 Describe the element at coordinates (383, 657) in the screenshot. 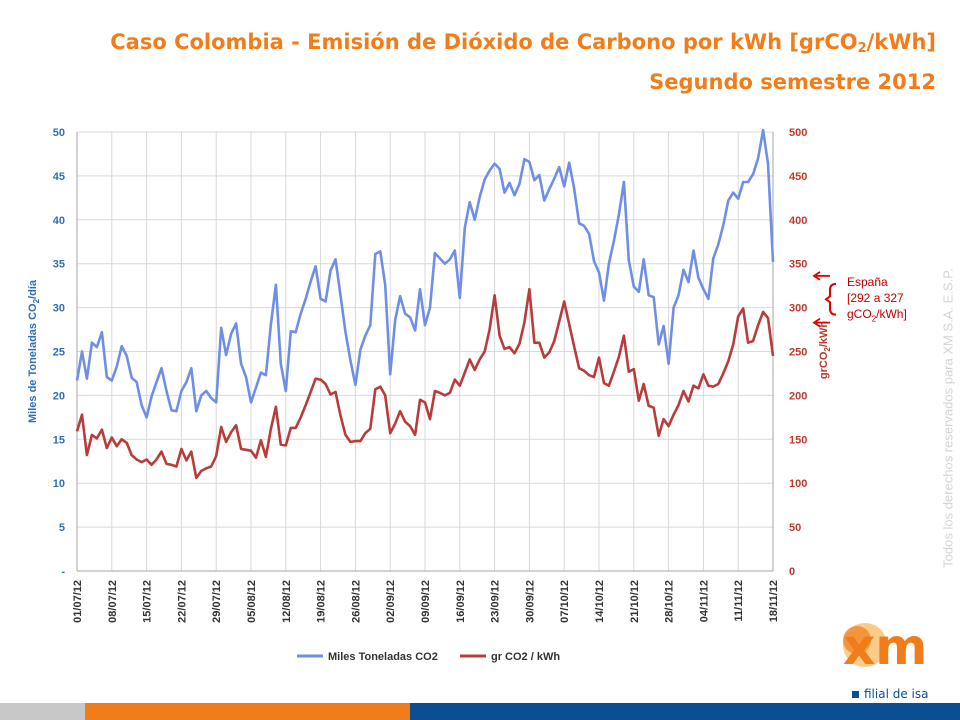

I see `legend-label: Miles Toneladas CO2` at that location.